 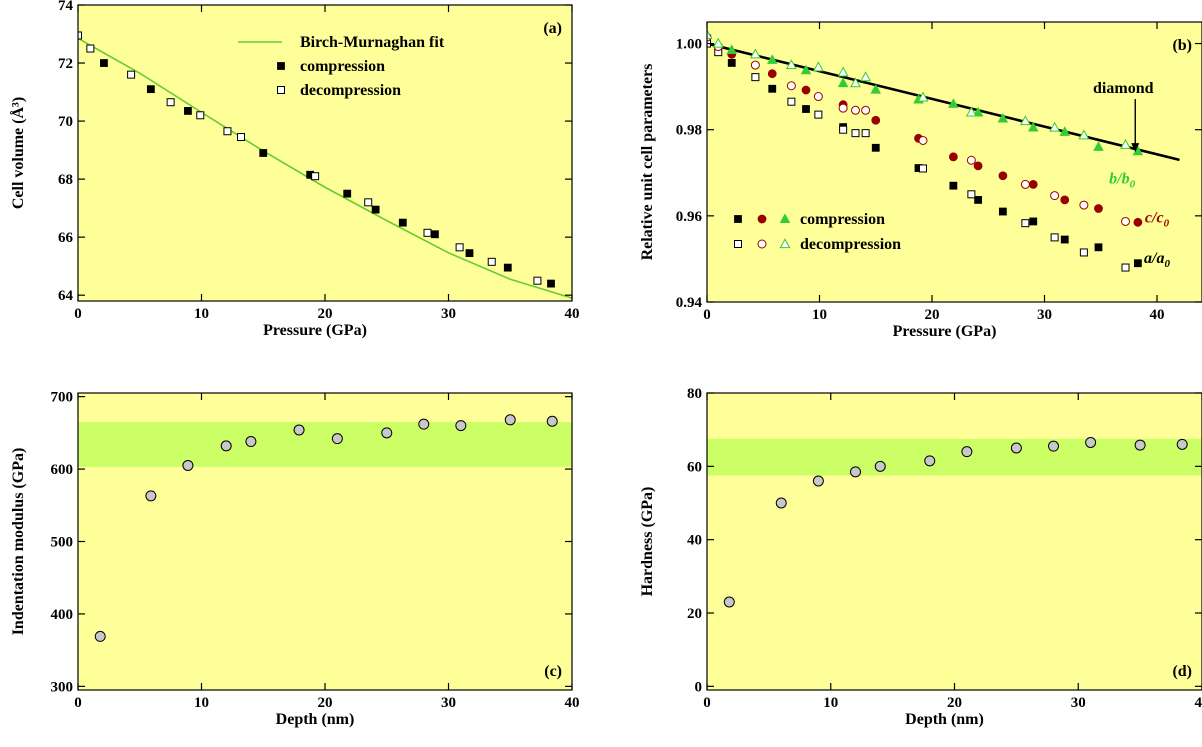 What do you see at coordinates (647, 542) in the screenshot?
I see `y-axis-title: Hardness (GPa)` at bounding box center [647, 542].